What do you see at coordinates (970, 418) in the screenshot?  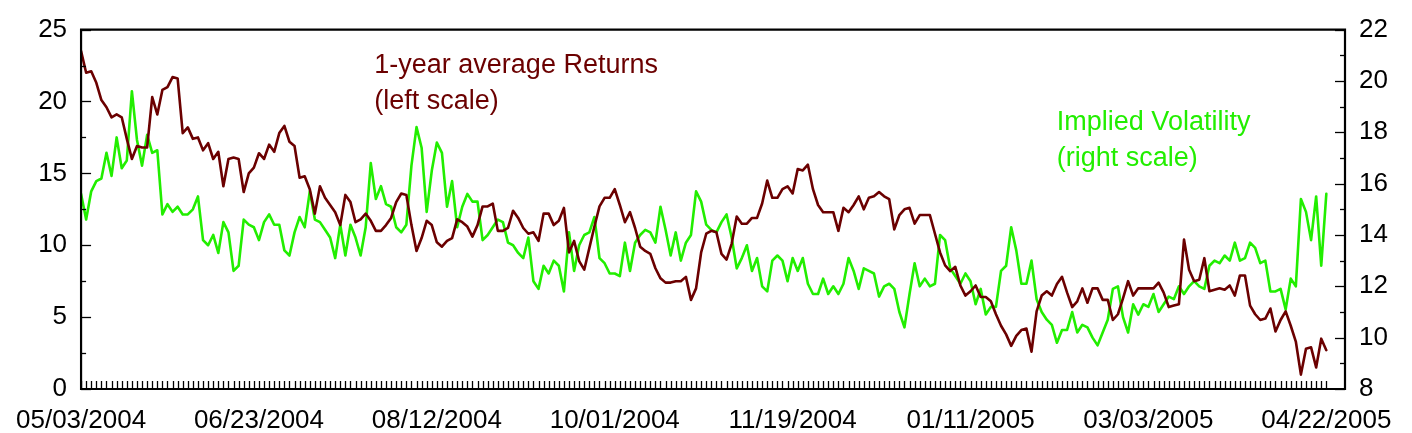 I see `x-tick-label: 01/11/2005` at bounding box center [970, 418].